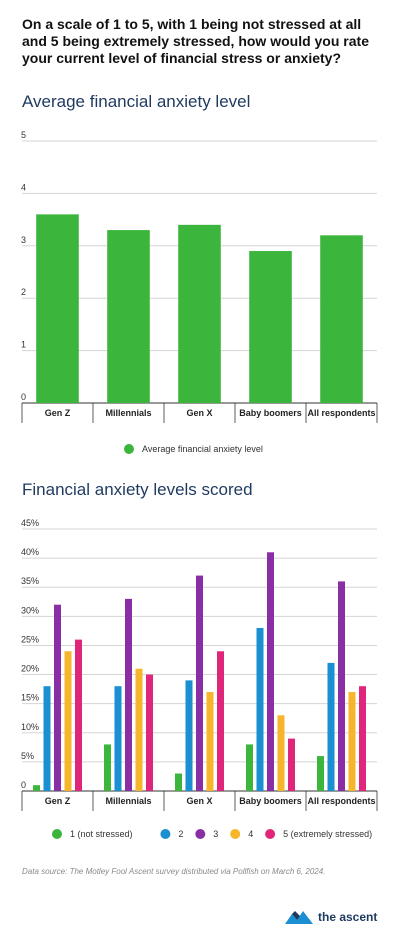 The width and height of the screenshot is (400, 944). What do you see at coordinates (47, 738) in the screenshot?
I see `bar-2-gen-z` at bounding box center [47, 738].